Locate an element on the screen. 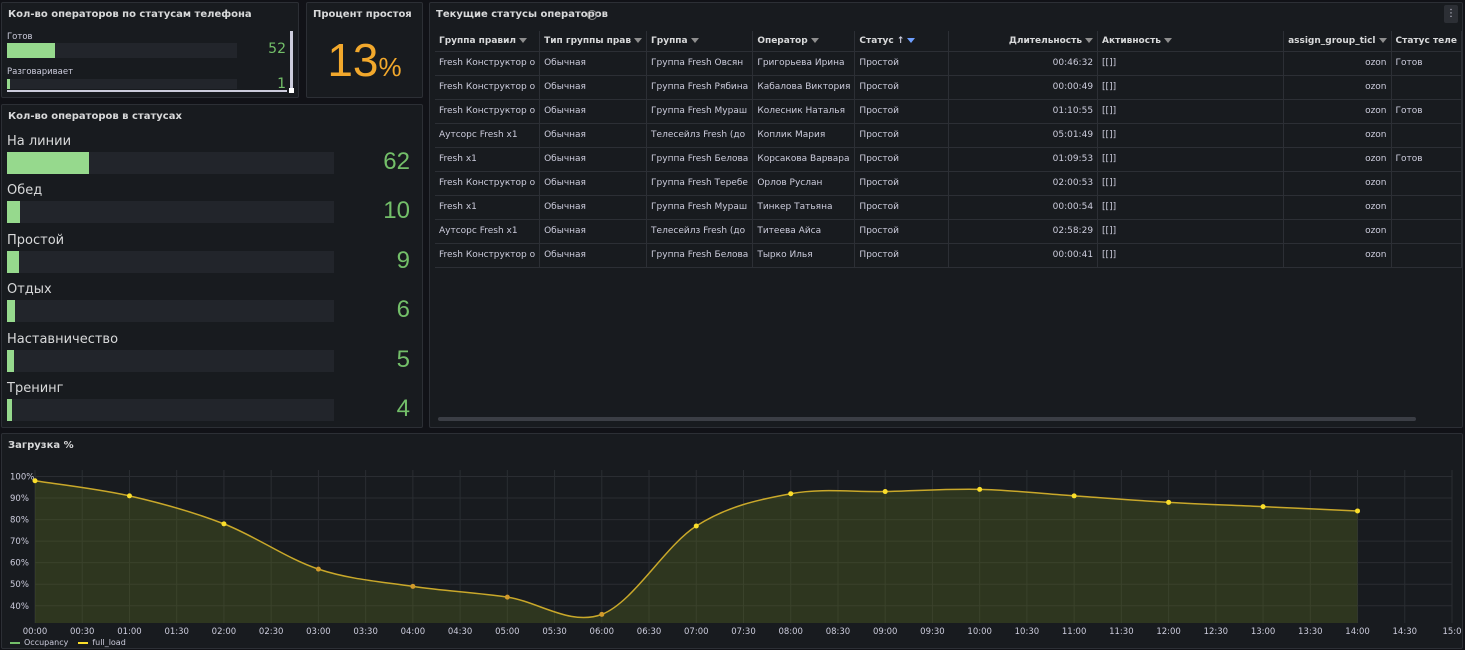 Image resolution: width=1465 pixels, height=650 pixels. table-cell: Титеева Айса is located at coordinates (804, 231).